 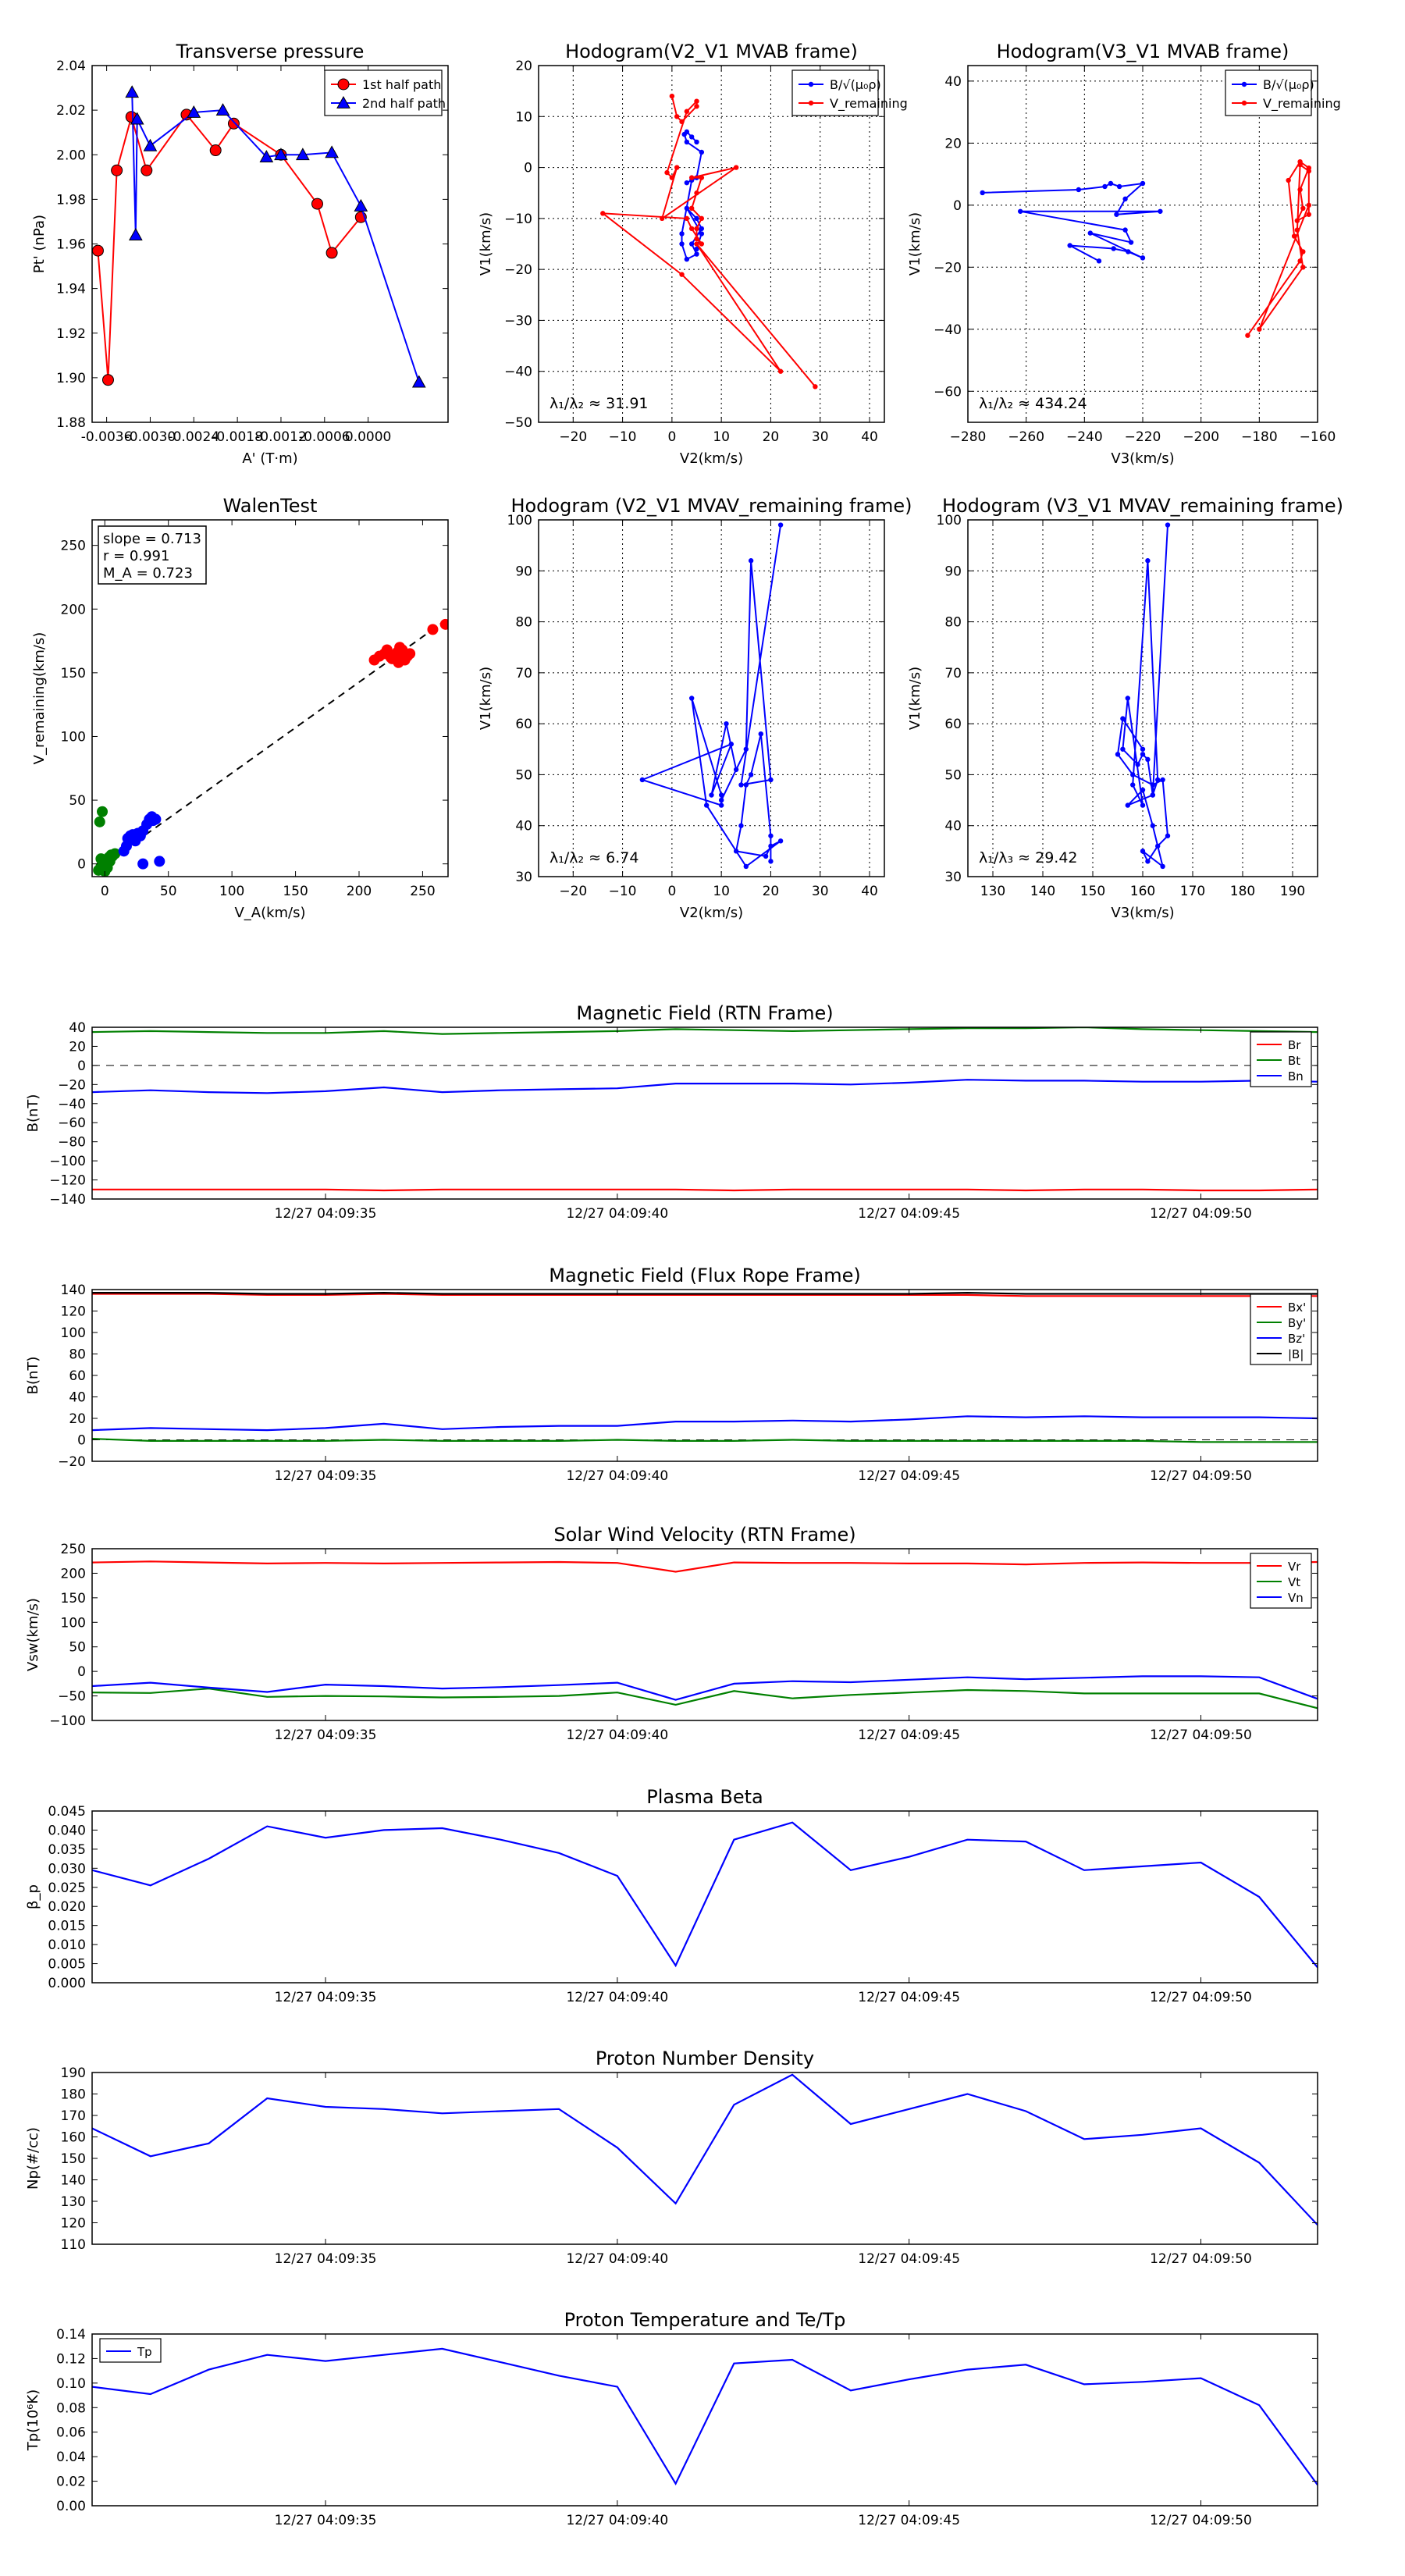 I want to click on y-tick-label: 110, so click(x=73, y=2245).